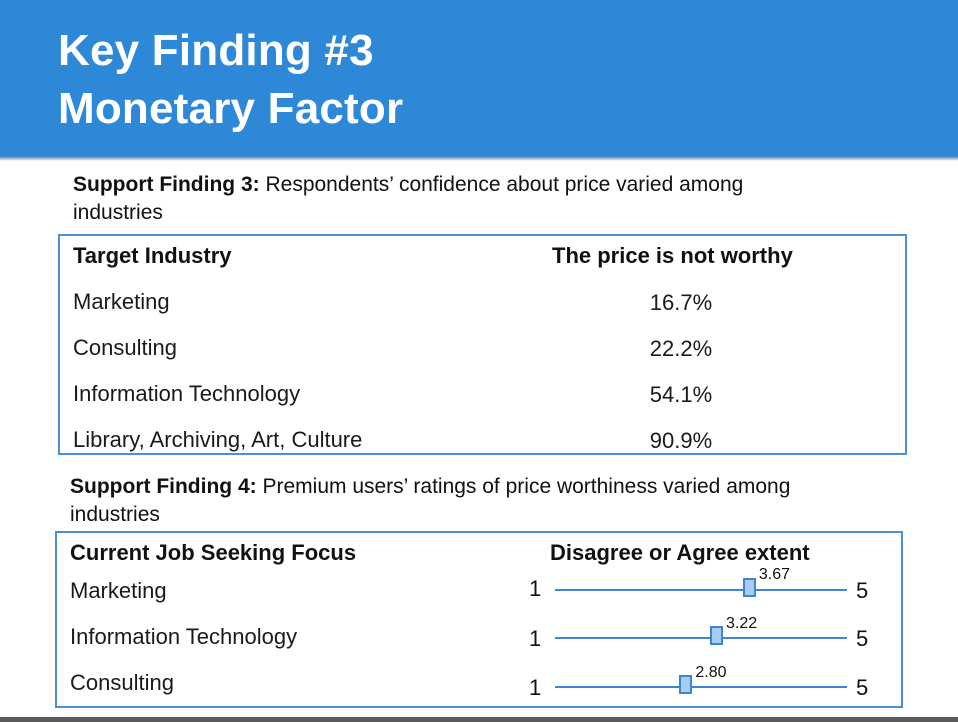  Describe the element at coordinates (774, 574) in the screenshot. I see `rating-value-label: 3.67` at that location.